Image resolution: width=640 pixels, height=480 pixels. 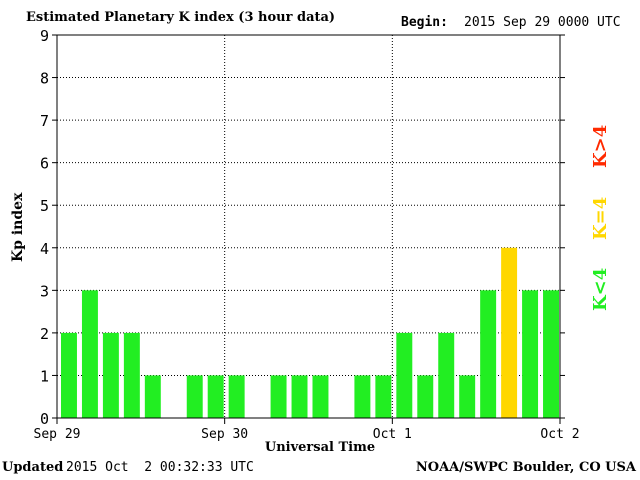 I want to click on y-tick-label: 1, so click(x=44, y=376).